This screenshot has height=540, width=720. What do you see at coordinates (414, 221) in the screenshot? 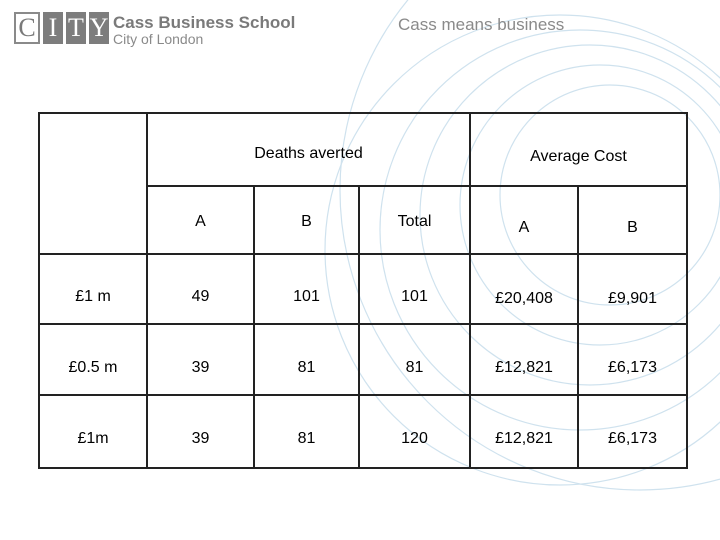
I see `sub-header-total: Total` at bounding box center [414, 221].